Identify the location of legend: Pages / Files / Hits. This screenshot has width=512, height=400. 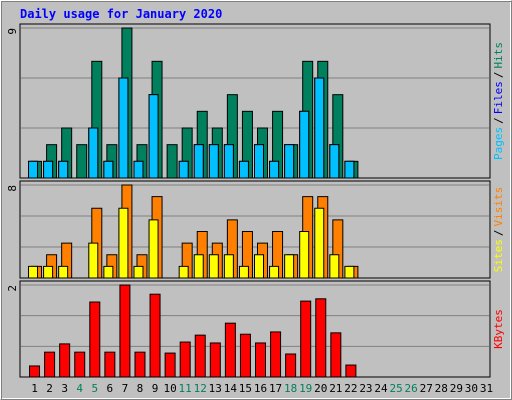
(498, 101).